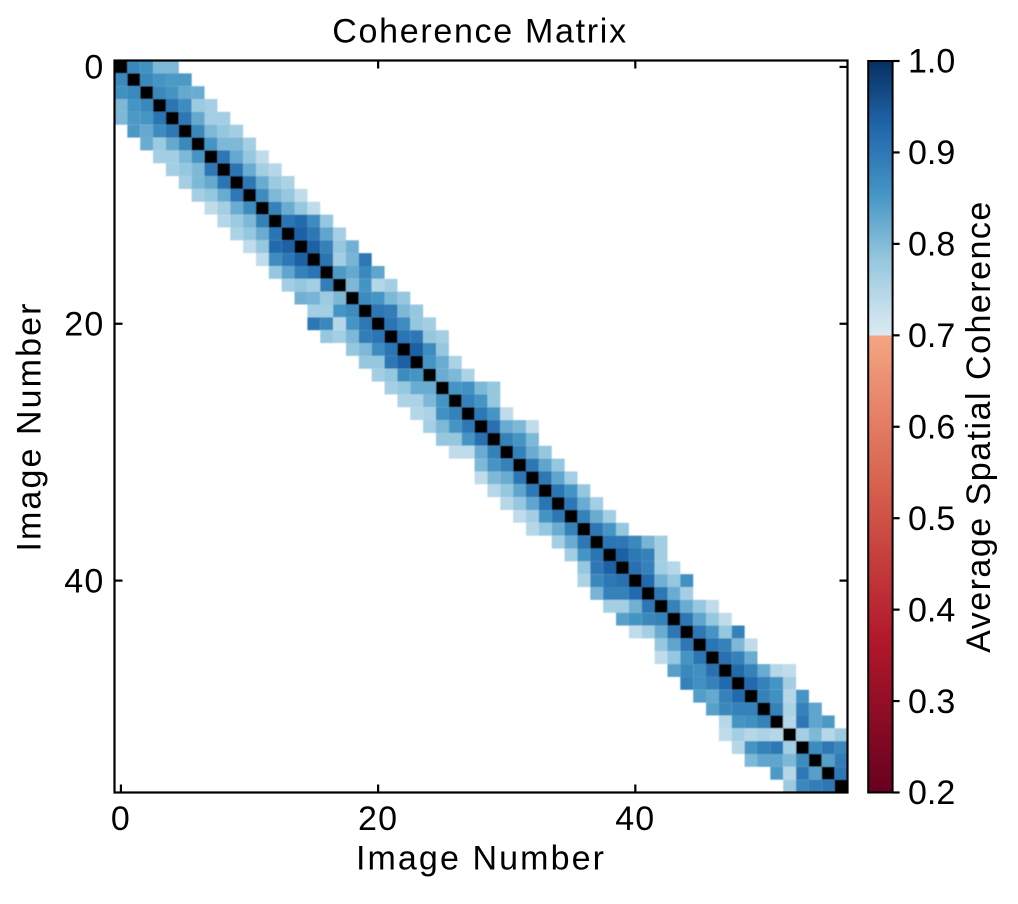 The height and width of the screenshot is (904, 1018). I want to click on svg-text: 0.5, so click(931, 519).